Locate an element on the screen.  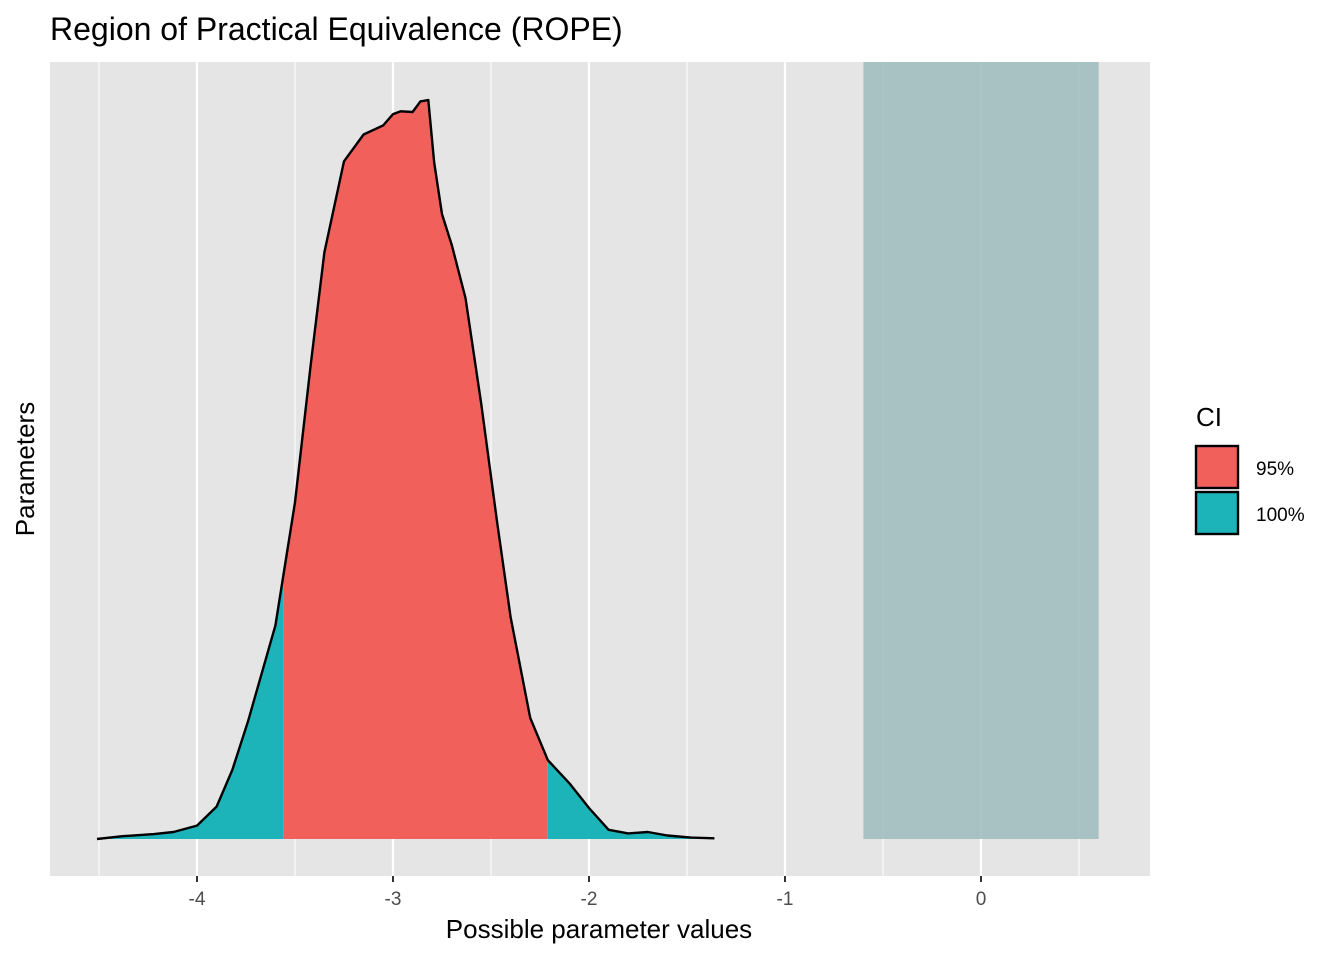
x-tick-label-2: -2 is located at coordinates (589, 899).